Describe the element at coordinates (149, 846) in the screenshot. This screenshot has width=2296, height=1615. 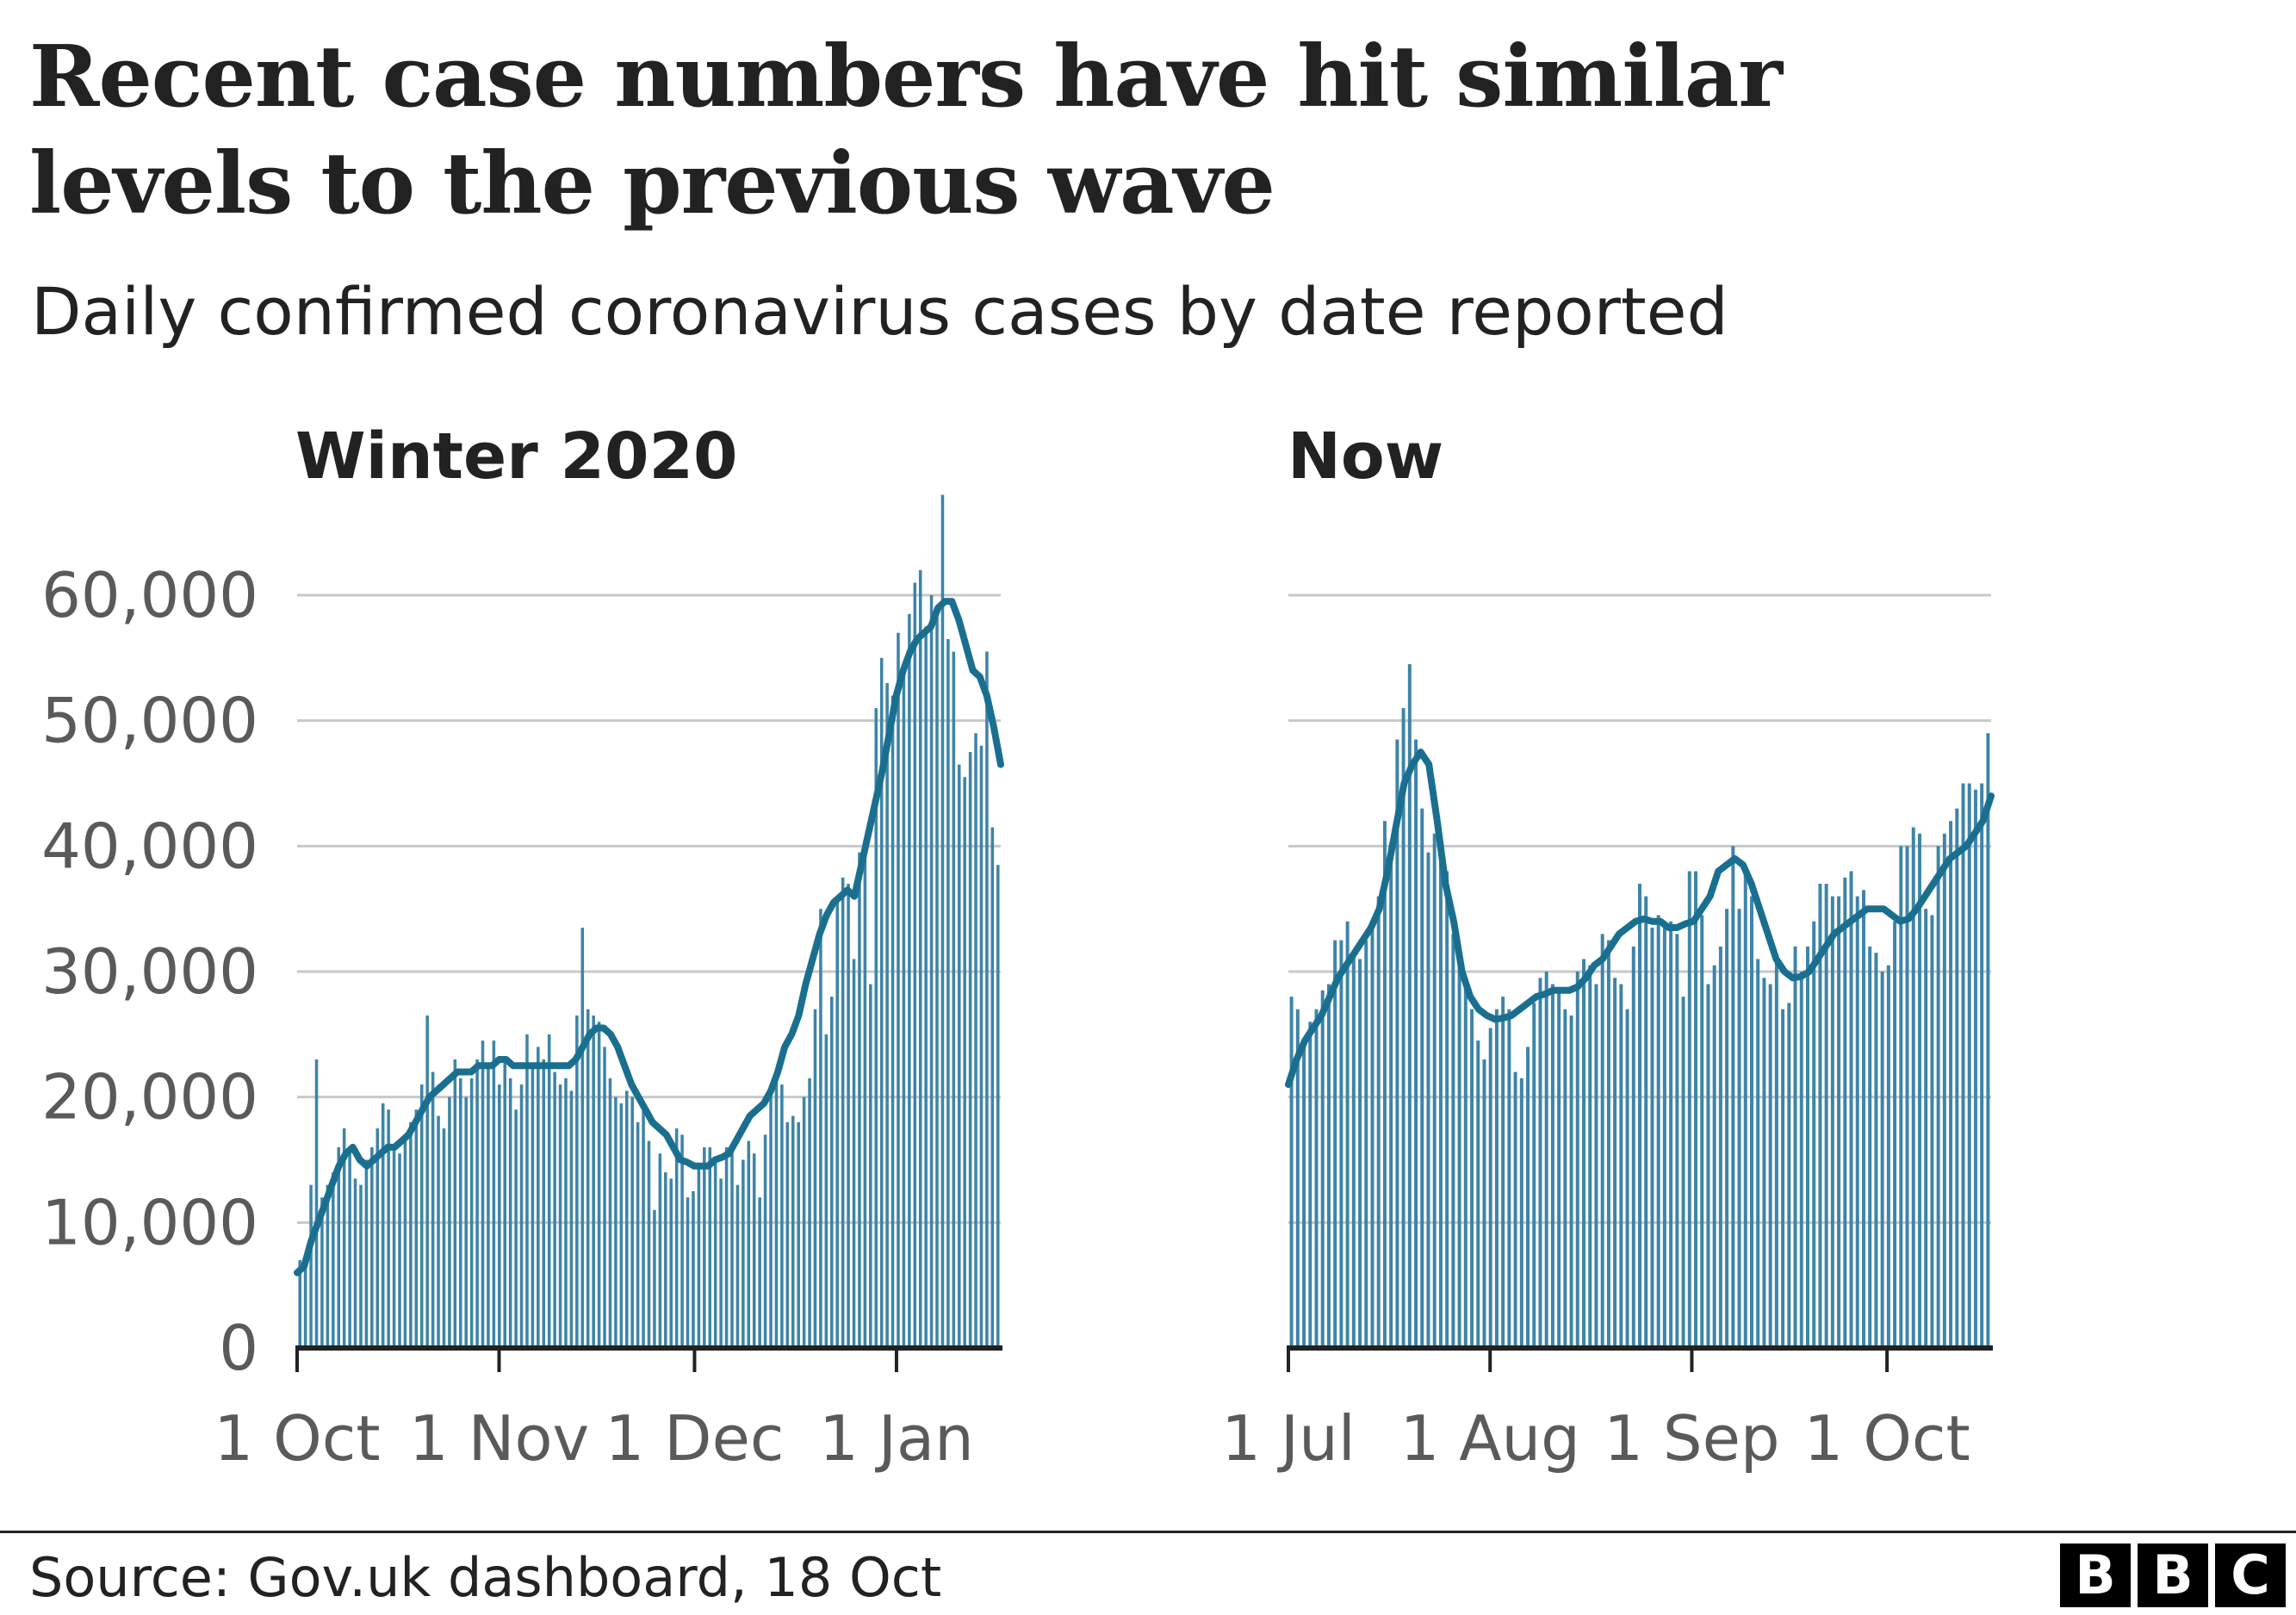
I see `y-tick-label-4: 40,000` at that location.